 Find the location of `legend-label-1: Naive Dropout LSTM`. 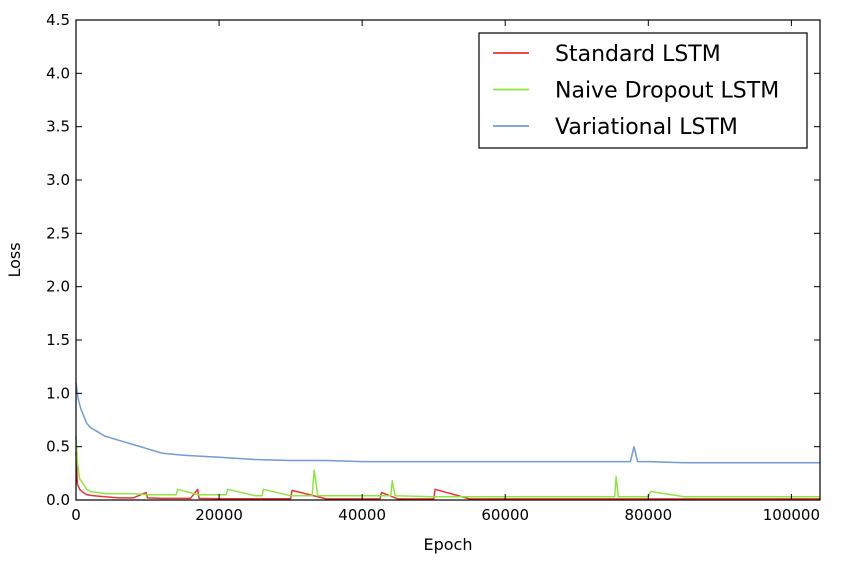

legend-label-1: Naive Dropout LSTM is located at coordinates (667, 91).